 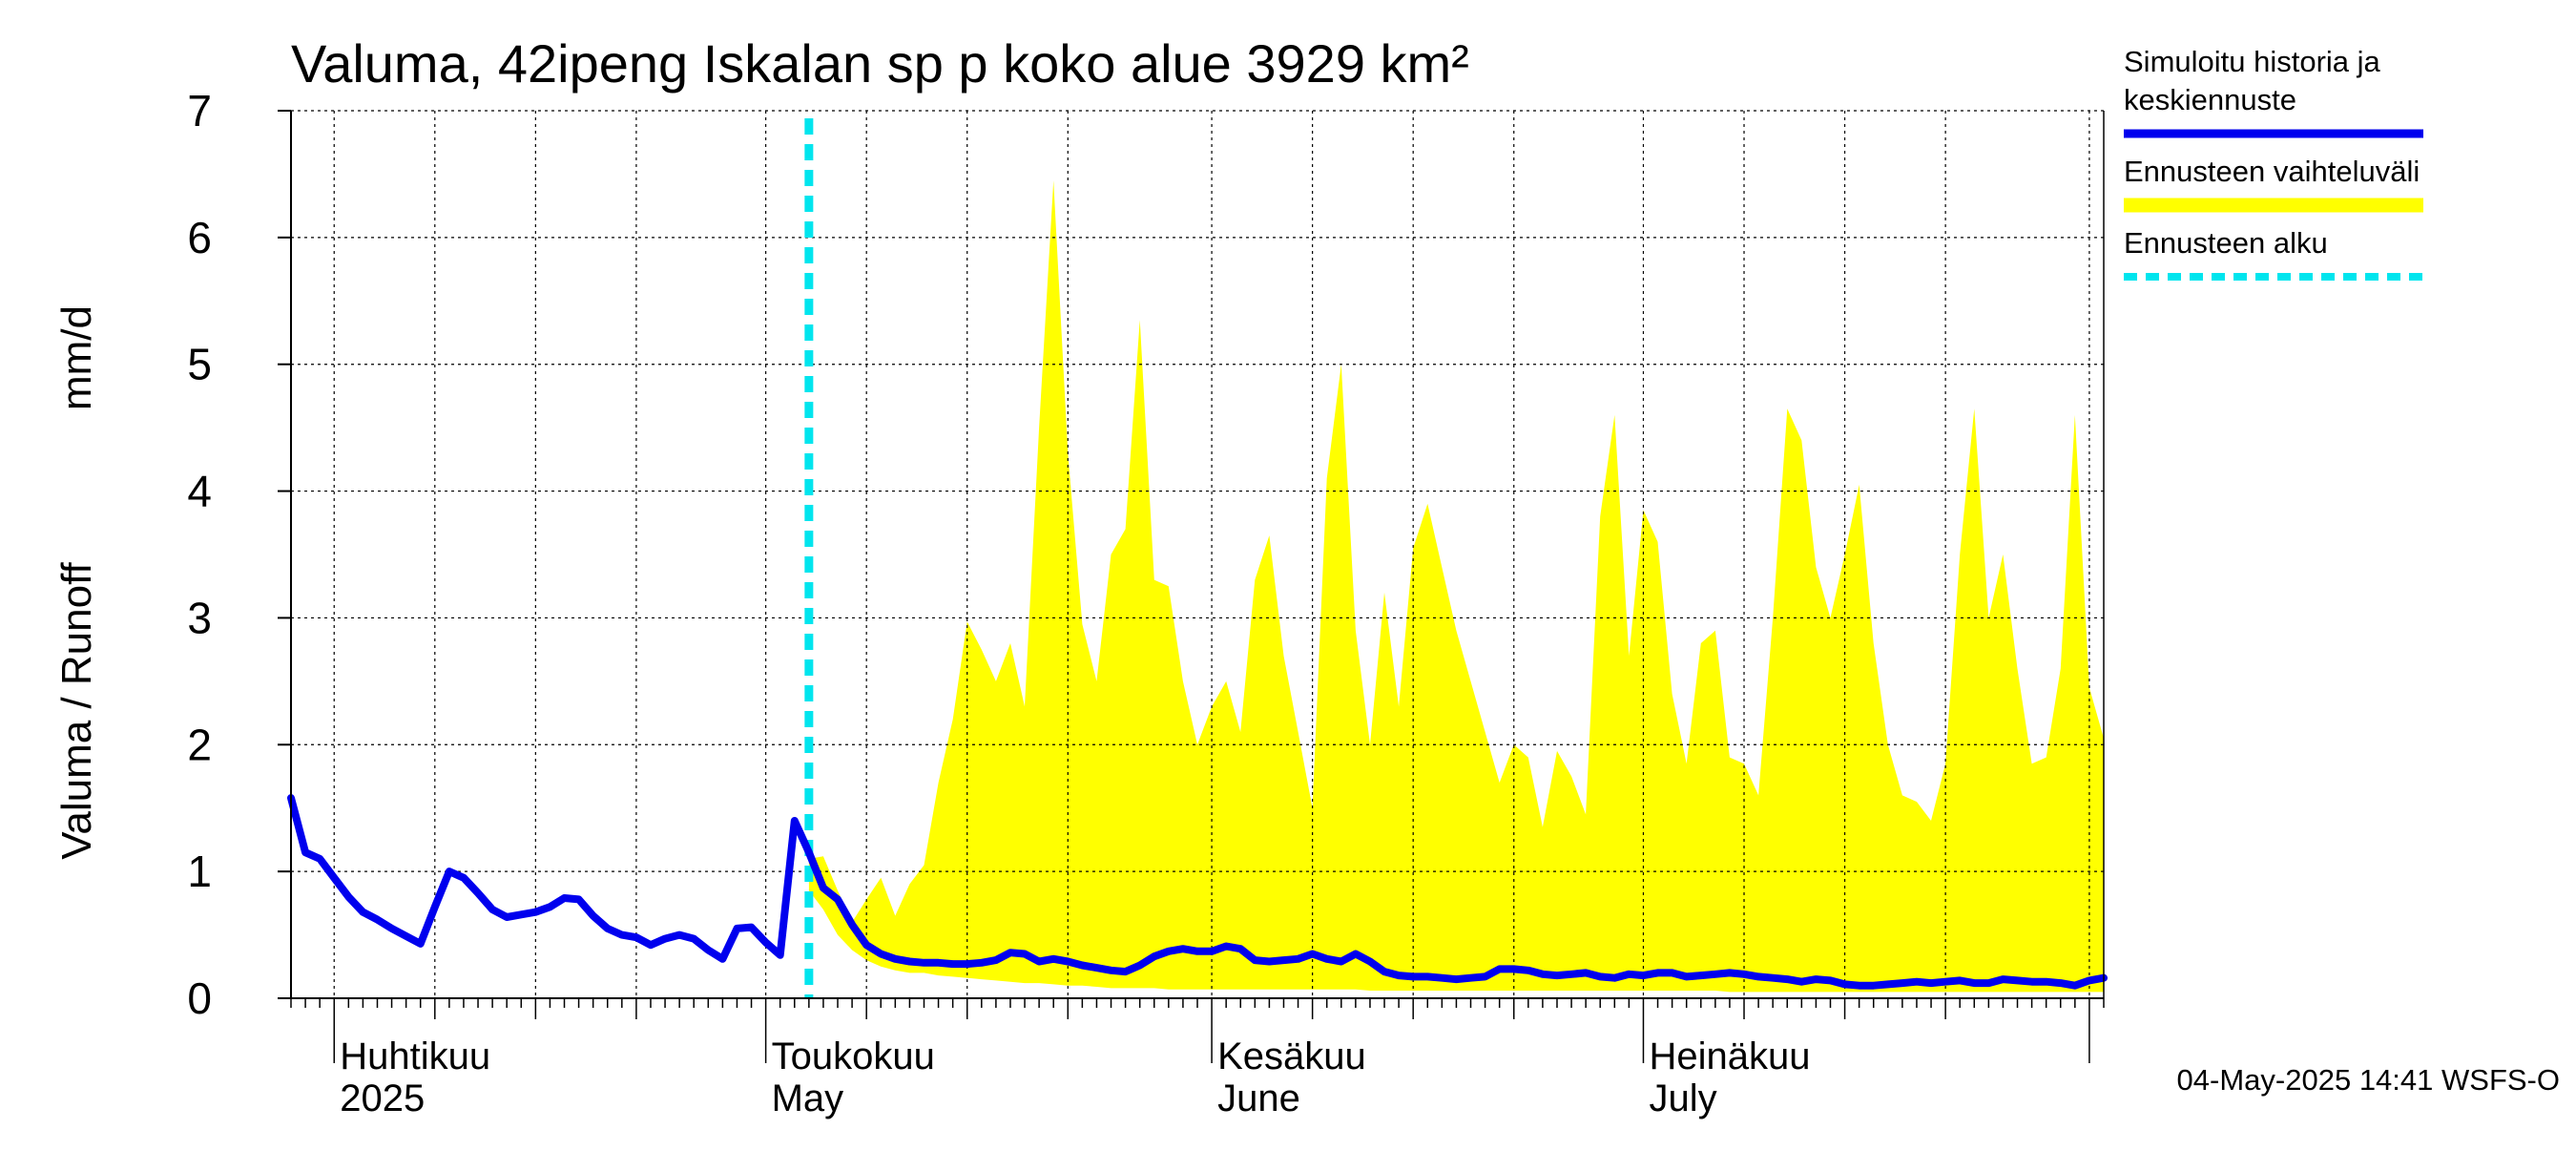 What do you see at coordinates (2226, 243) in the screenshot?
I see `legend-label: Ennusteen alku` at bounding box center [2226, 243].